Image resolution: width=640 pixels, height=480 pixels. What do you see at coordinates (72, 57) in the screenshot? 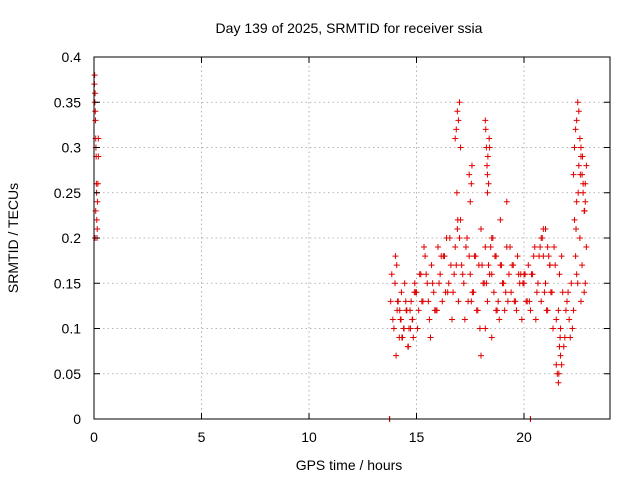
I see `y-tick-label: 0.4` at bounding box center [72, 57].